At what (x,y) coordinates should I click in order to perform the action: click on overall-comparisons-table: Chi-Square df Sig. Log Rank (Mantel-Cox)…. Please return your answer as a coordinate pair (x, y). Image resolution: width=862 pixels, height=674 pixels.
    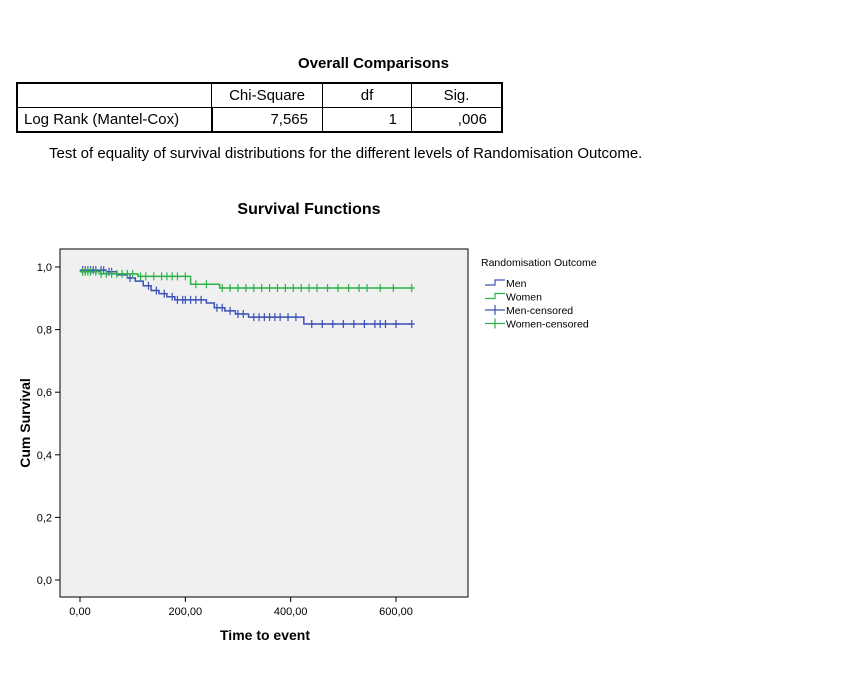
    Looking at the image, I should click on (259, 107).